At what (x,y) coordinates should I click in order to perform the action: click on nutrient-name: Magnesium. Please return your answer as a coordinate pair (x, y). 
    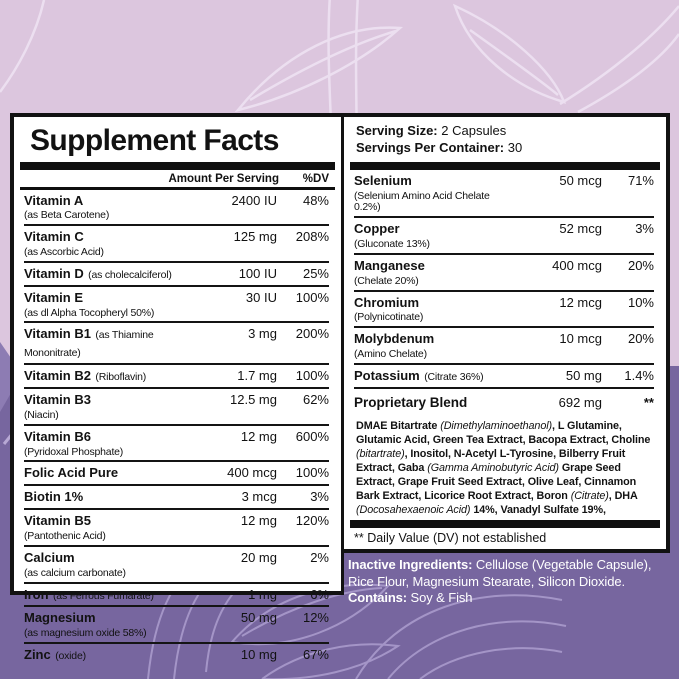
    Looking at the image, I should click on (60, 618).